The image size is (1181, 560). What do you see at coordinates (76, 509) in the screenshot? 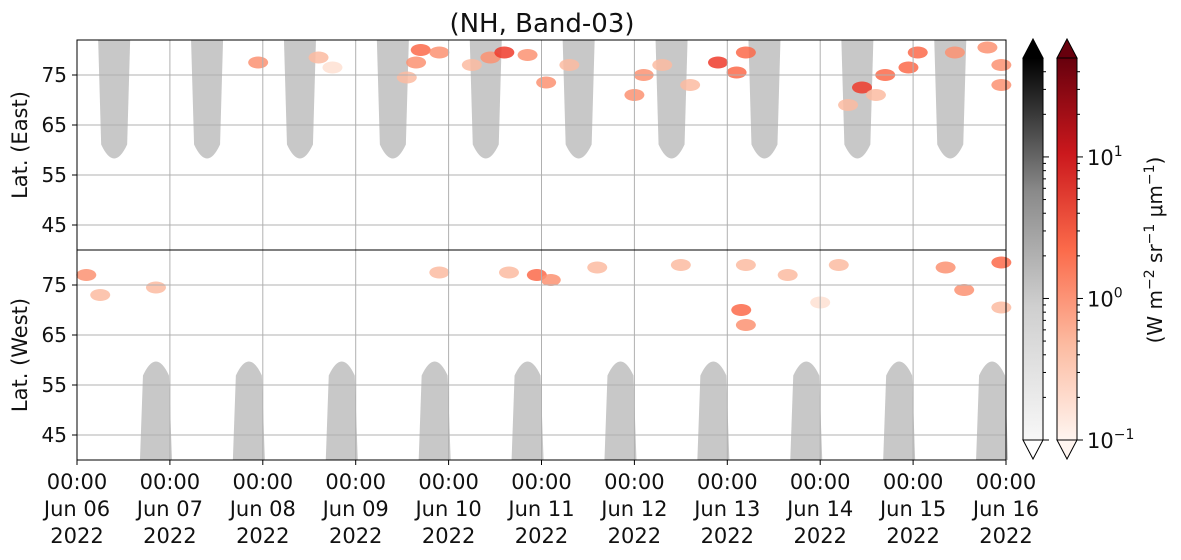
I see `xtick-date: Jun 06` at bounding box center [76, 509].